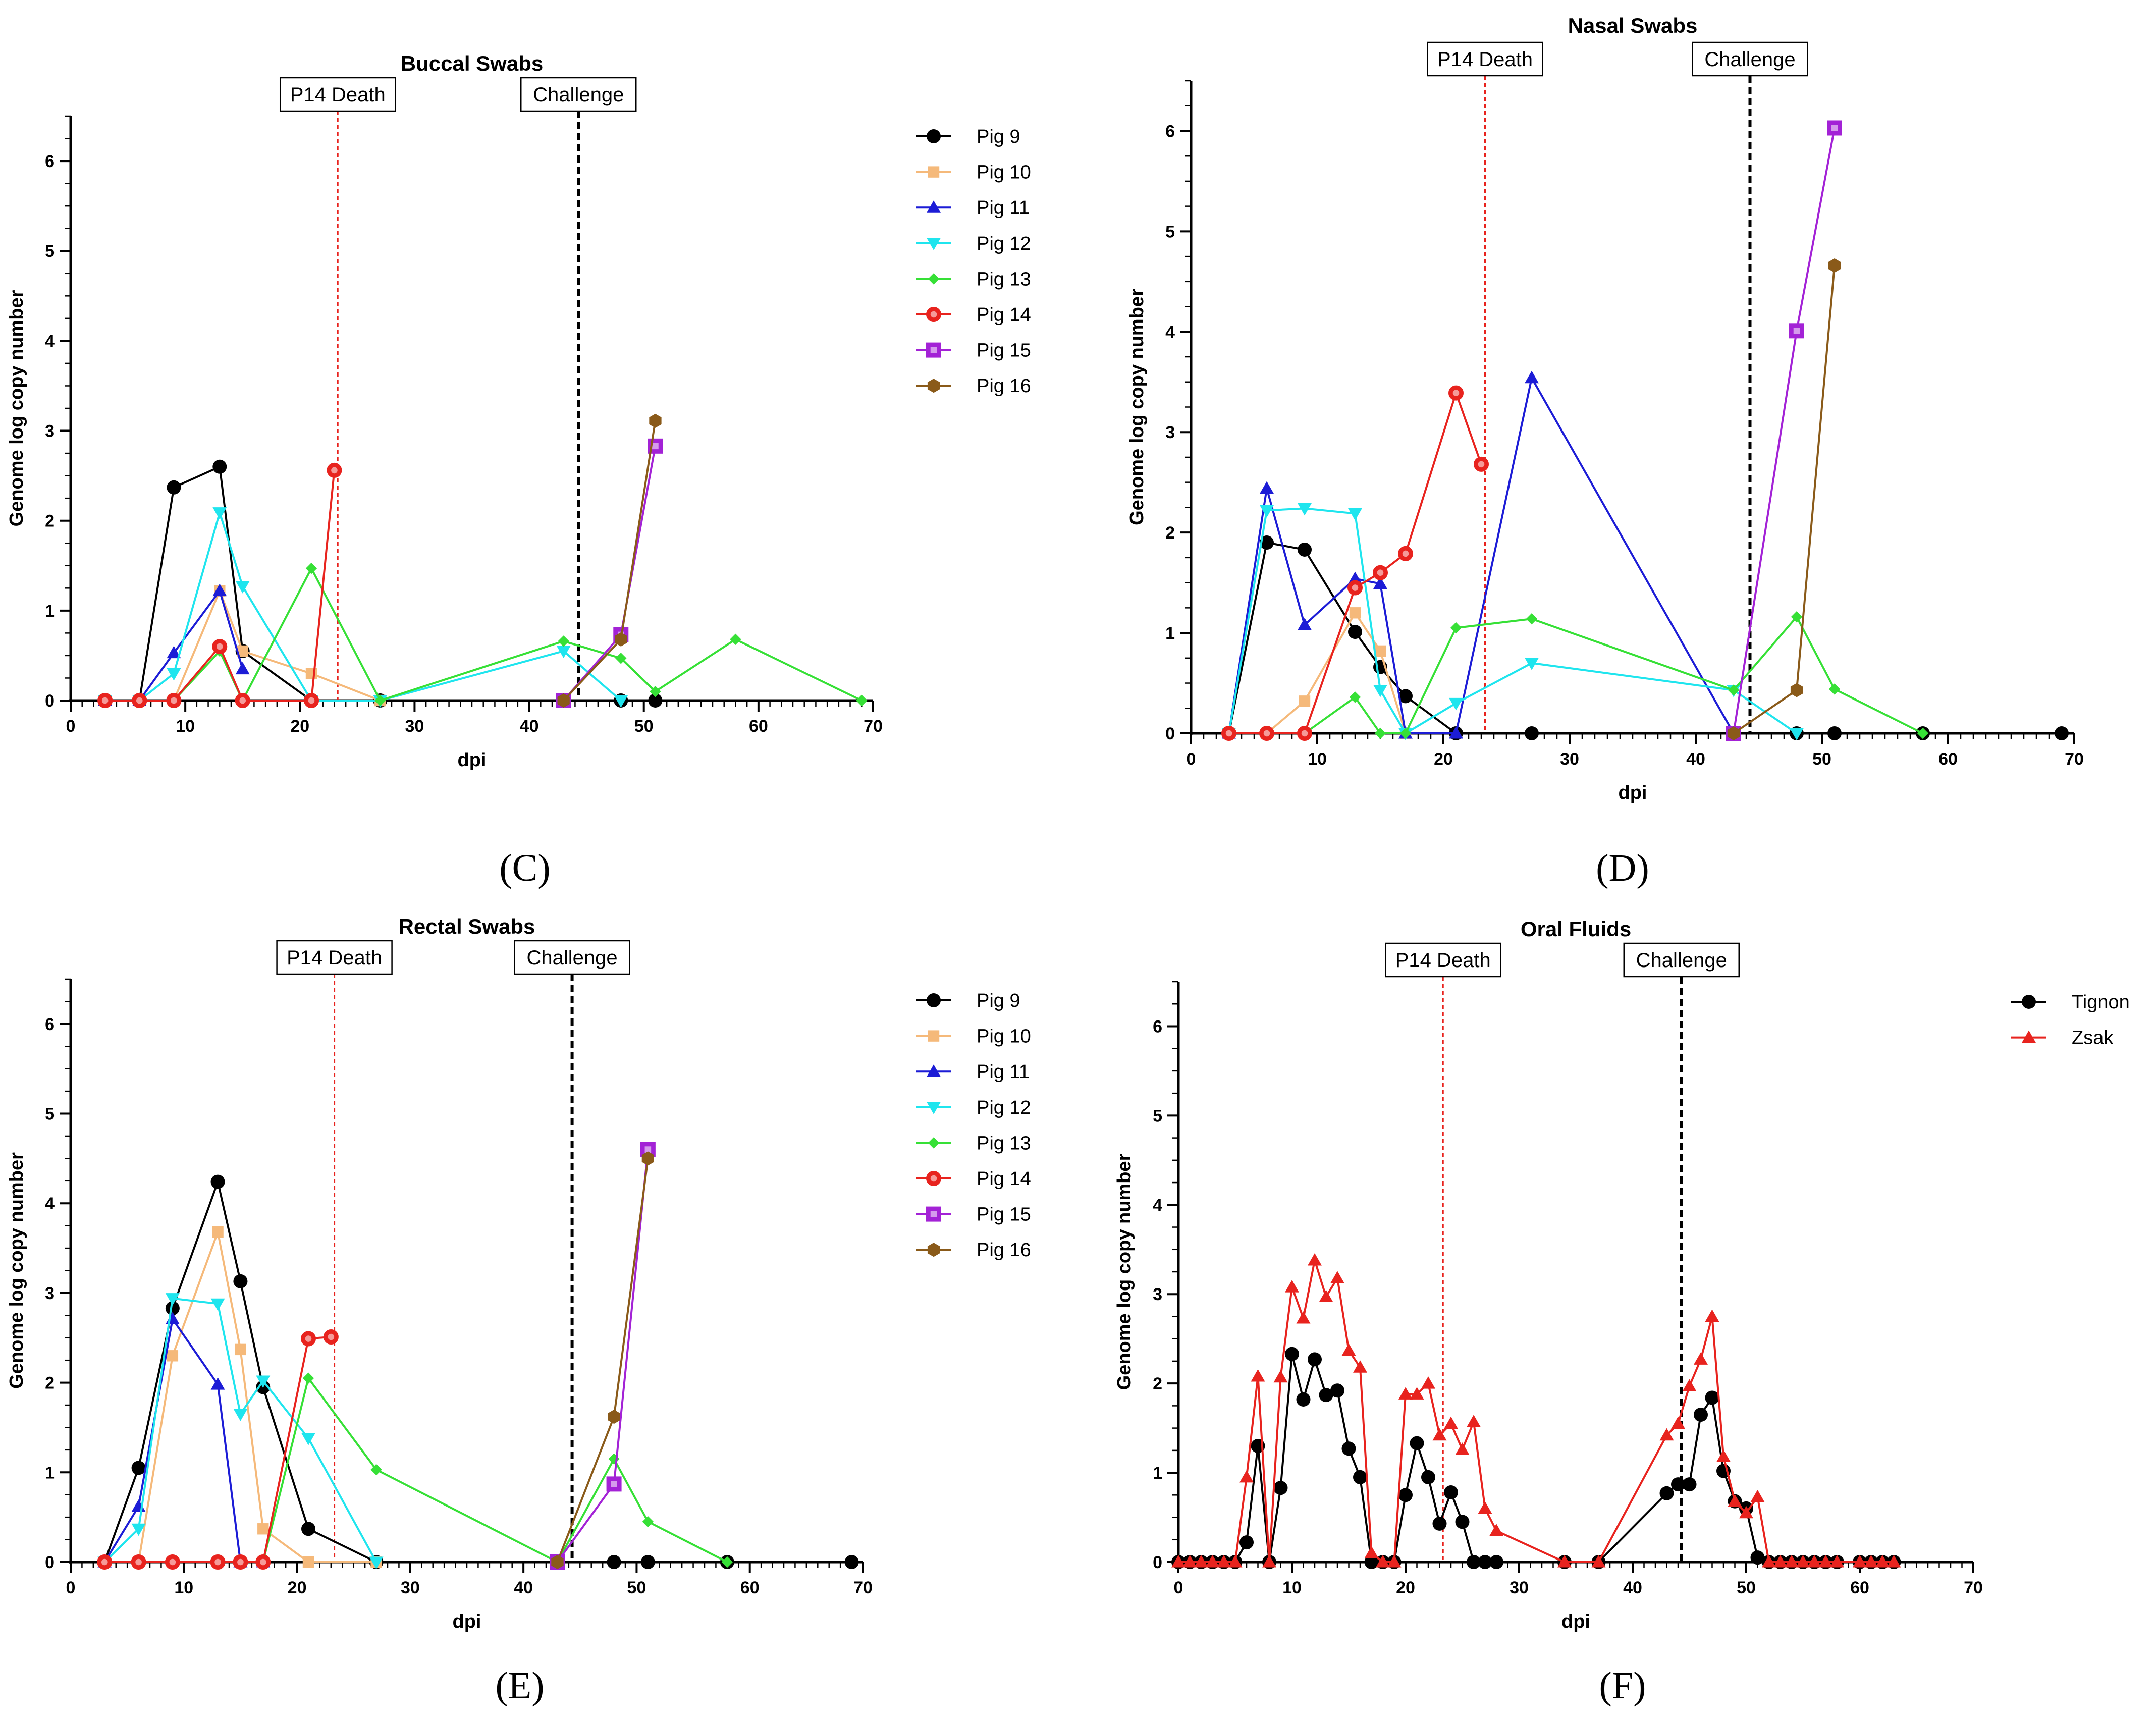  What do you see at coordinates (933, 1214) in the screenshot?
I see `legend-marker-core` at bounding box center [933, 1214].